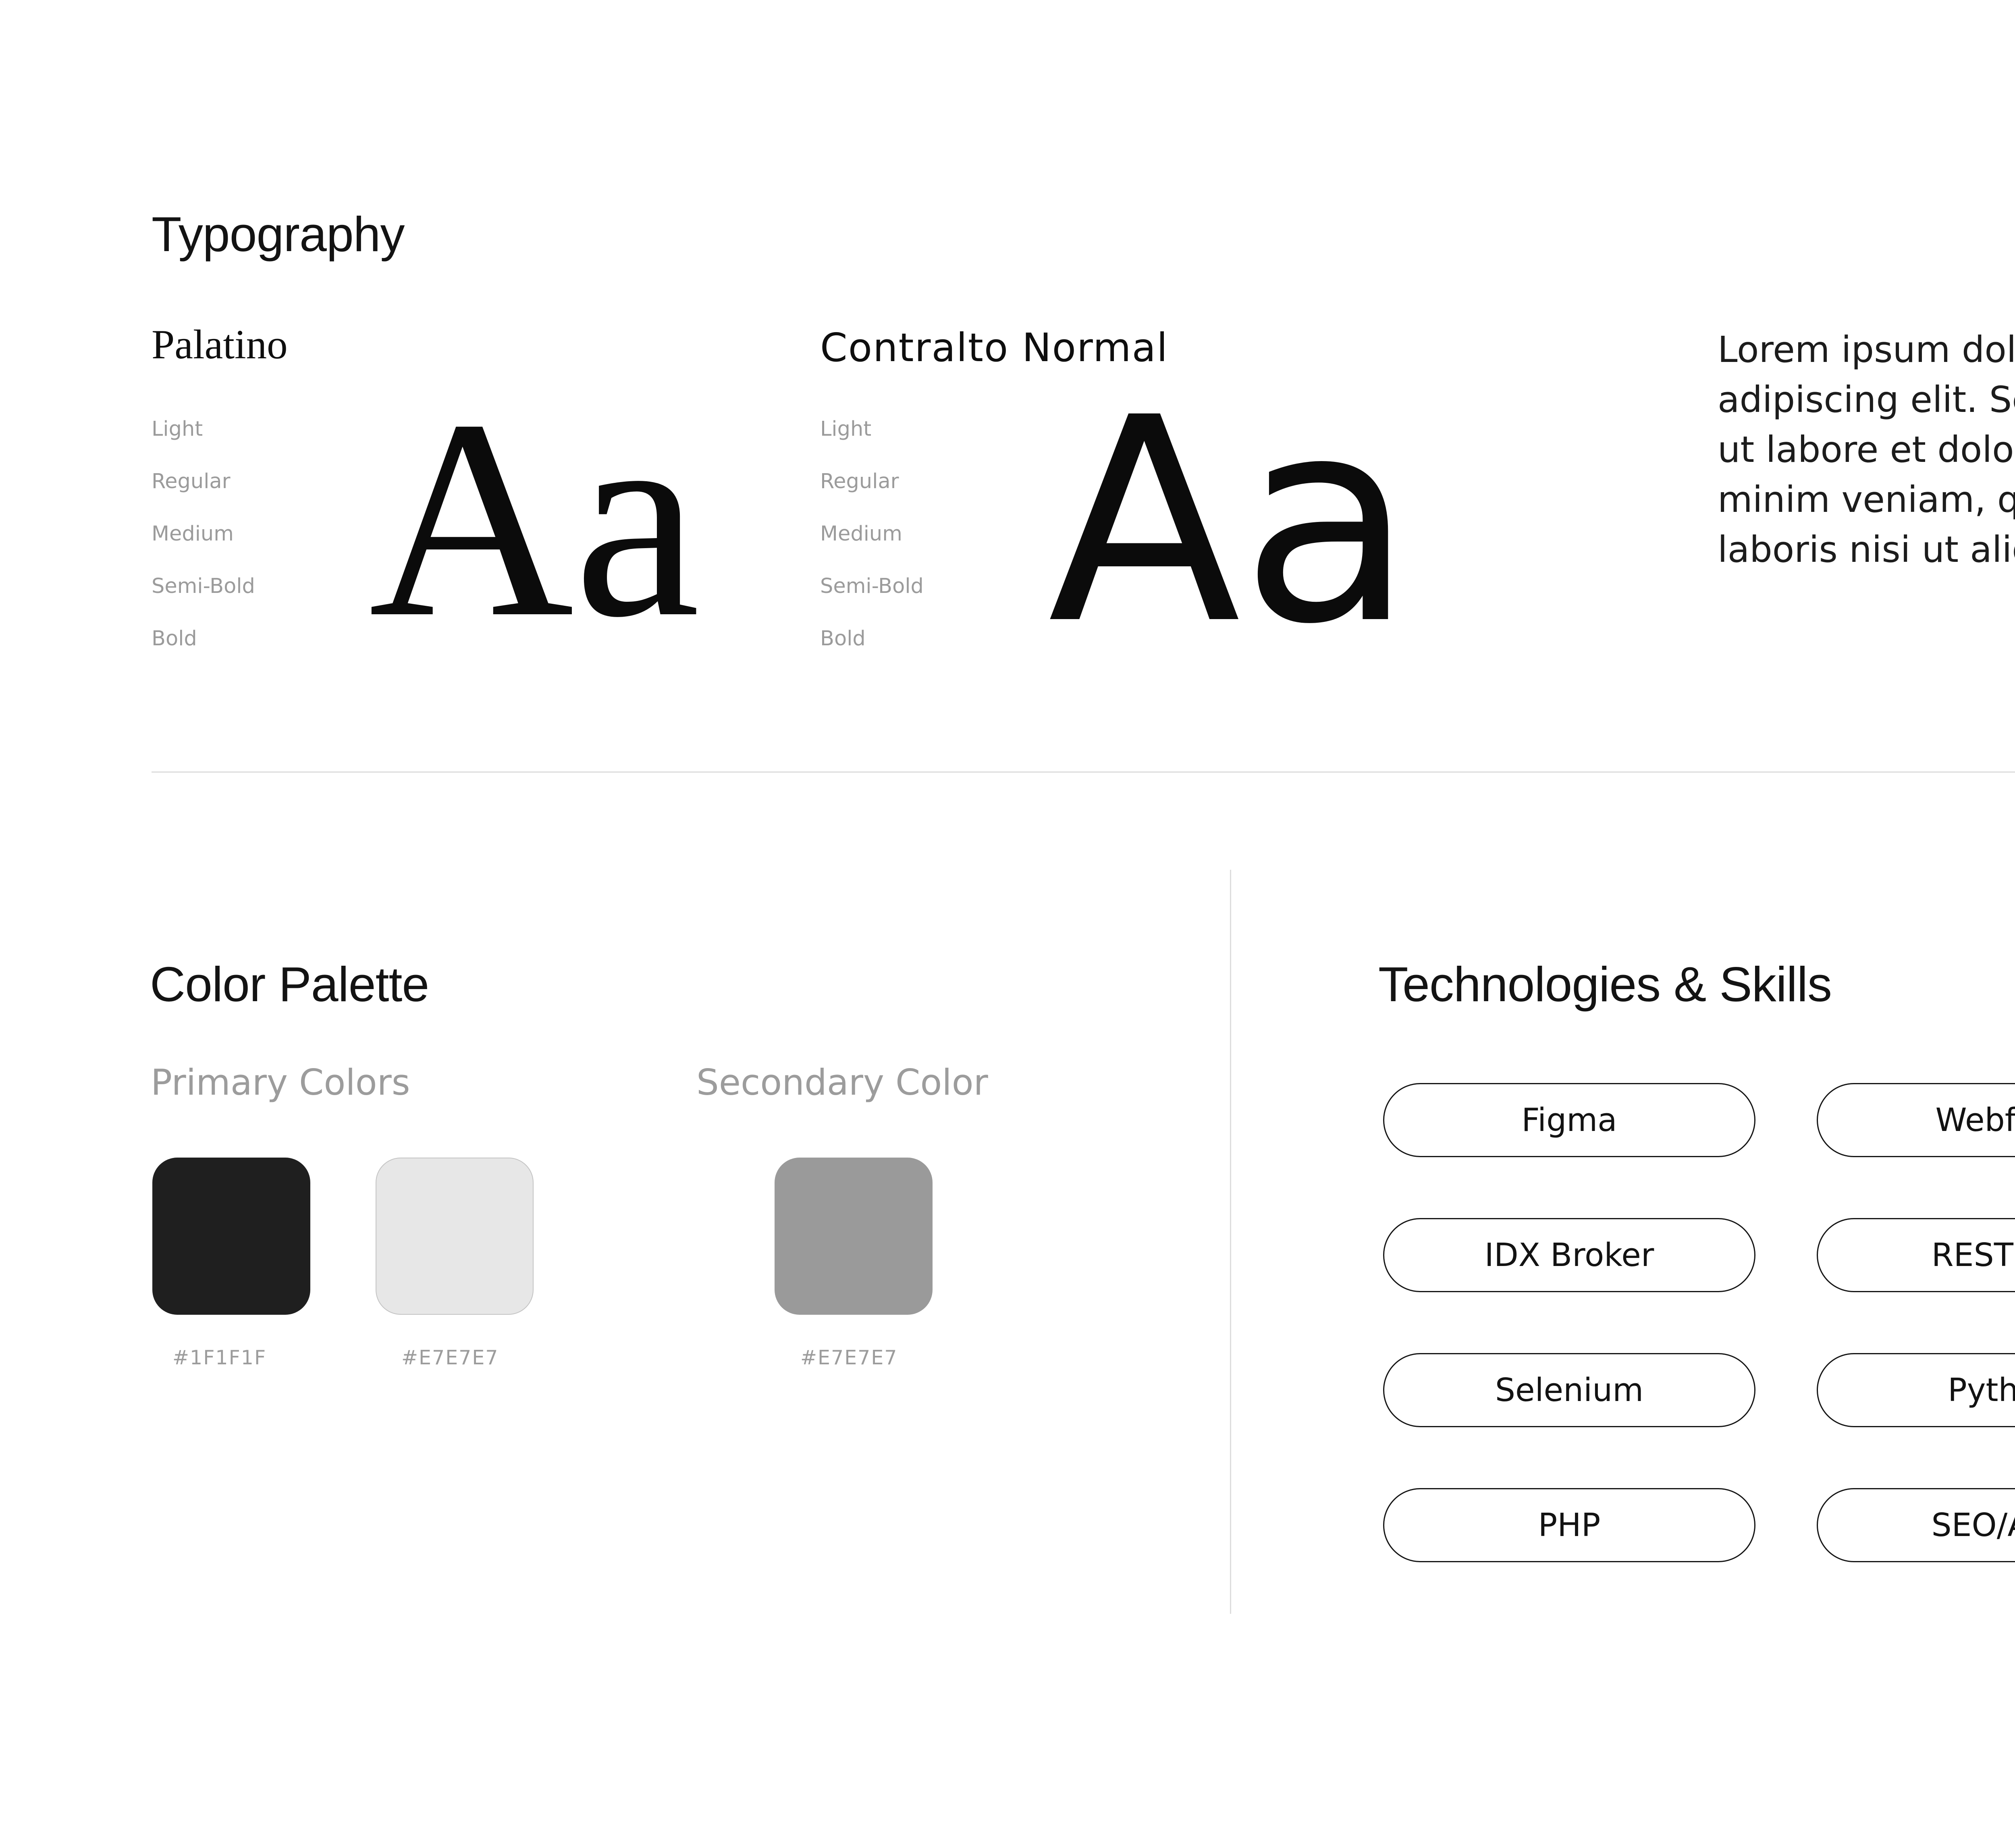 The height and width of the screenshot is (1848, 2015). Describe the element at coordinates (1916, 1255) in the screenshot. I see `skill-pill-rest-api: REST Api` at that location.